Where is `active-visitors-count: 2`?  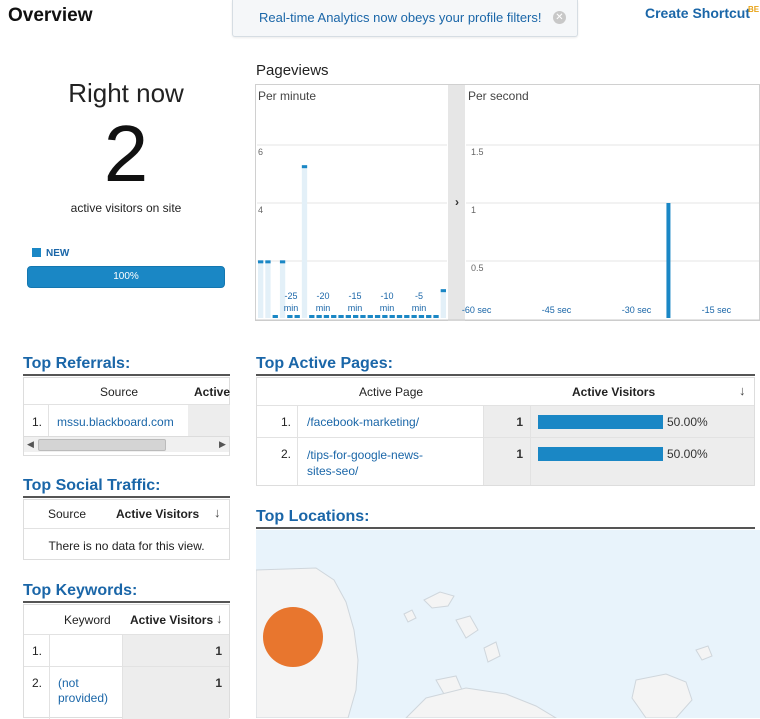
active-visitors-count: 2 is located at coordinates (126, 153).